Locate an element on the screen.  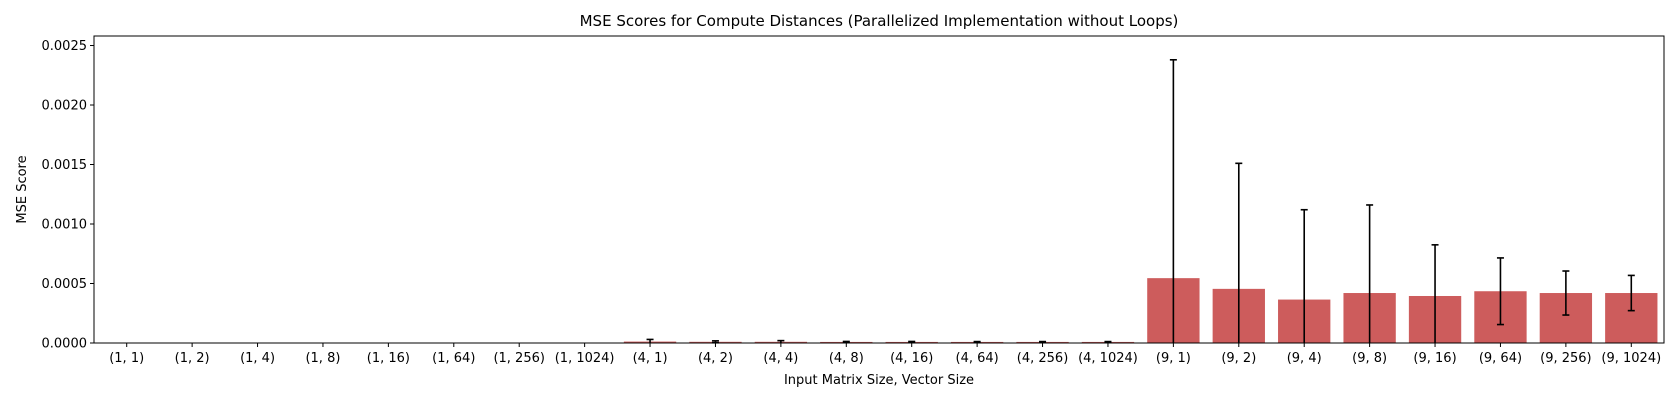
y-tick-label: 0.0000 is located at coordinates (65, 344).